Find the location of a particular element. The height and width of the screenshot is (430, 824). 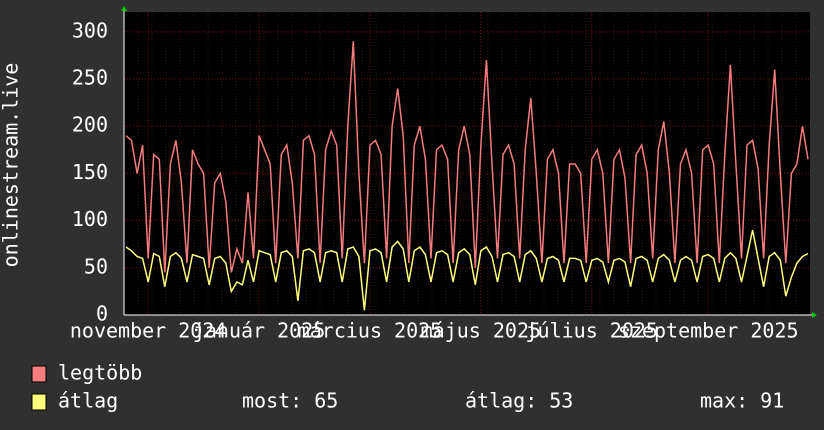

stat-label: max: is located at coordinates (724, 401).